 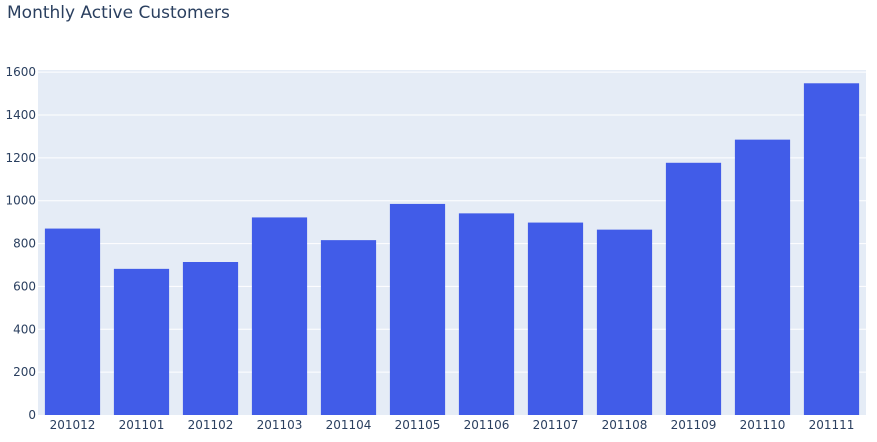 What do you see at coordinates (487, 425) in the screenshot?
I see `x-tick-label: 201106` at bounding box center [487, 425].